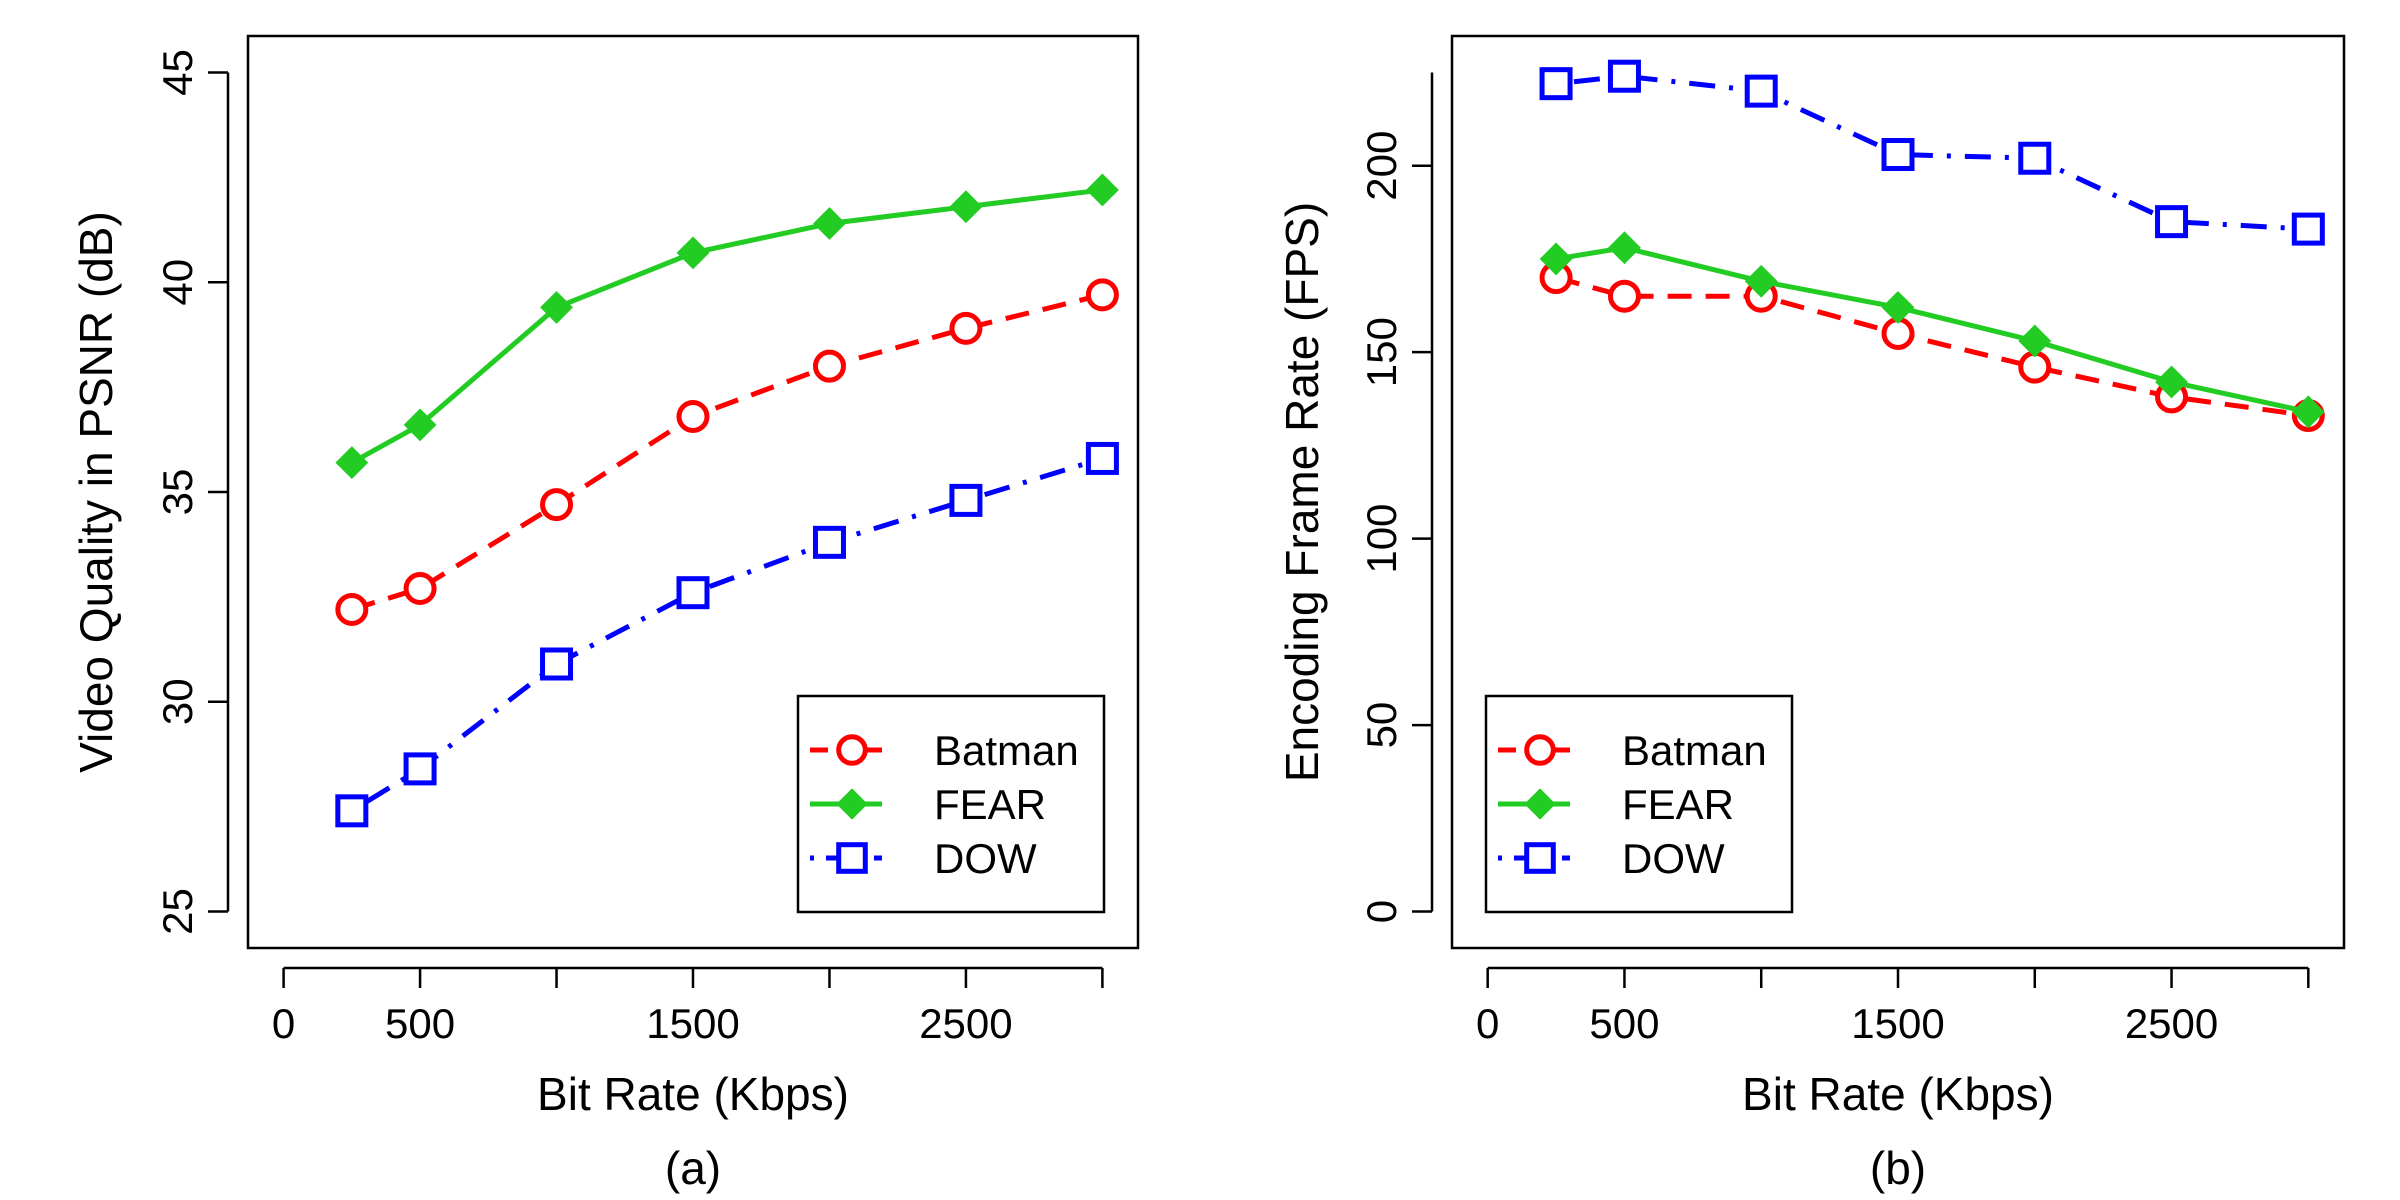 This screenshot has height=1200, width=2400. What do you see at coordinates (177, 492) in the screenshot?
I see `y-tick-label: 35` at bounding box center [177, 492].